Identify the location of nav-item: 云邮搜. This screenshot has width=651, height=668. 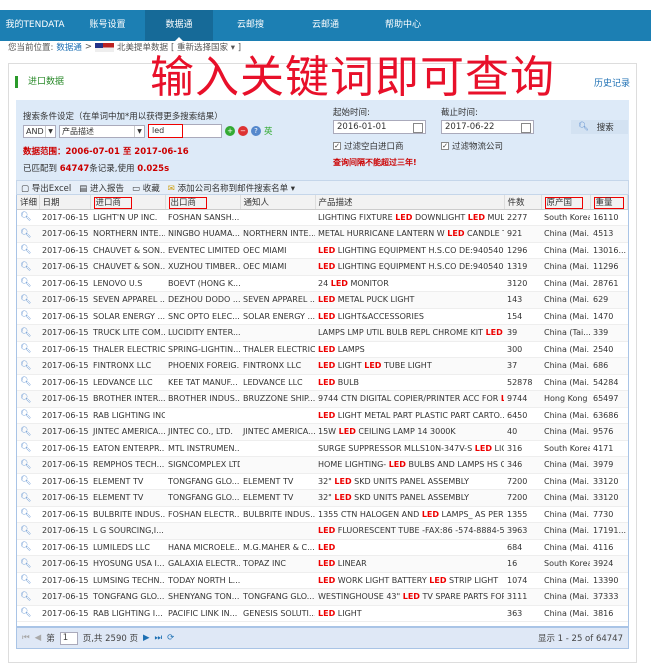
(250, 25).